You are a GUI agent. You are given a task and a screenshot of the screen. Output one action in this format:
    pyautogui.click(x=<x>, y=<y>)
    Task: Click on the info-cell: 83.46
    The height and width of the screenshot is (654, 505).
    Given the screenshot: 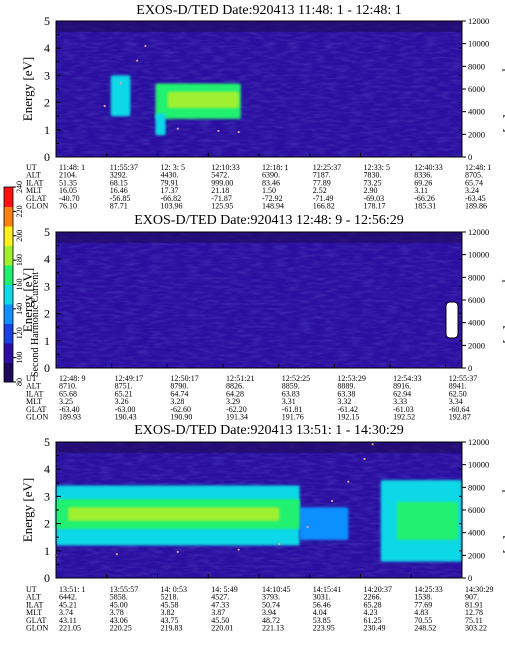 What is the action you would take?
    pyautogui.click(x=271, y=182)
    